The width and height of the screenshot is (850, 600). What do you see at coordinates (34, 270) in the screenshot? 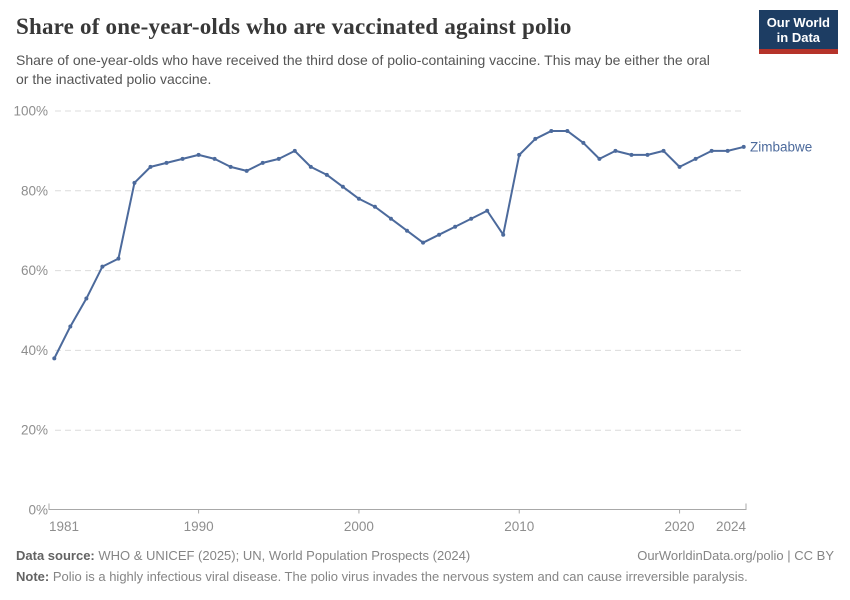
I see `y-tick-label: 60%` at bounding box center [34, 270].